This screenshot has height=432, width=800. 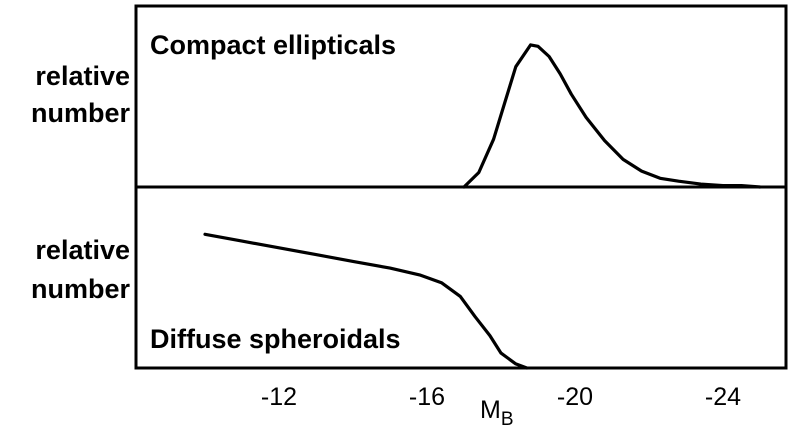 I want to click on x-tick-label: -24, so click(x=723, y=397).